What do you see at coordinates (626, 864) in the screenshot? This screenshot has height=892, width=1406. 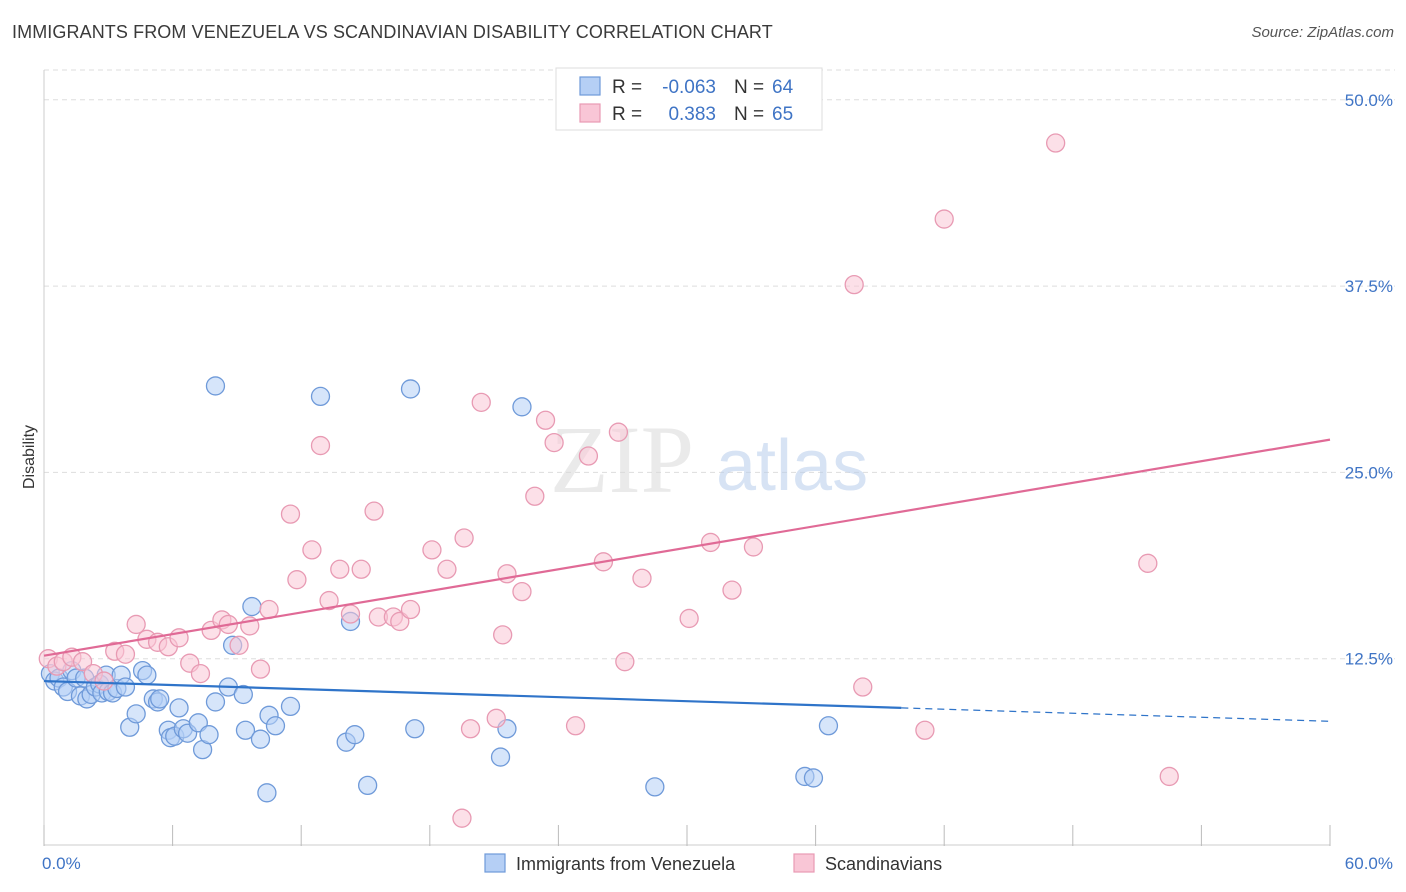 I see `bottom-legend-label-venezuela: Immigrants from Venezuela` at bounding box center [626, 864].